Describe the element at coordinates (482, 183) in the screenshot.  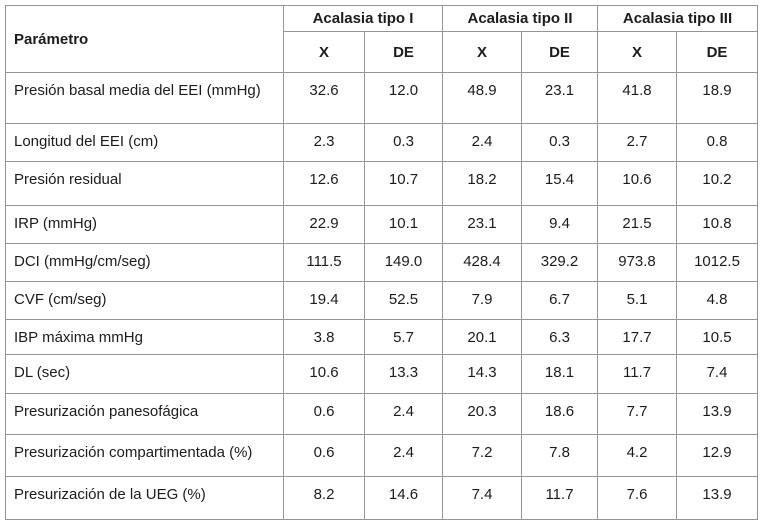
I see `value-cell: 18.2` at that location.